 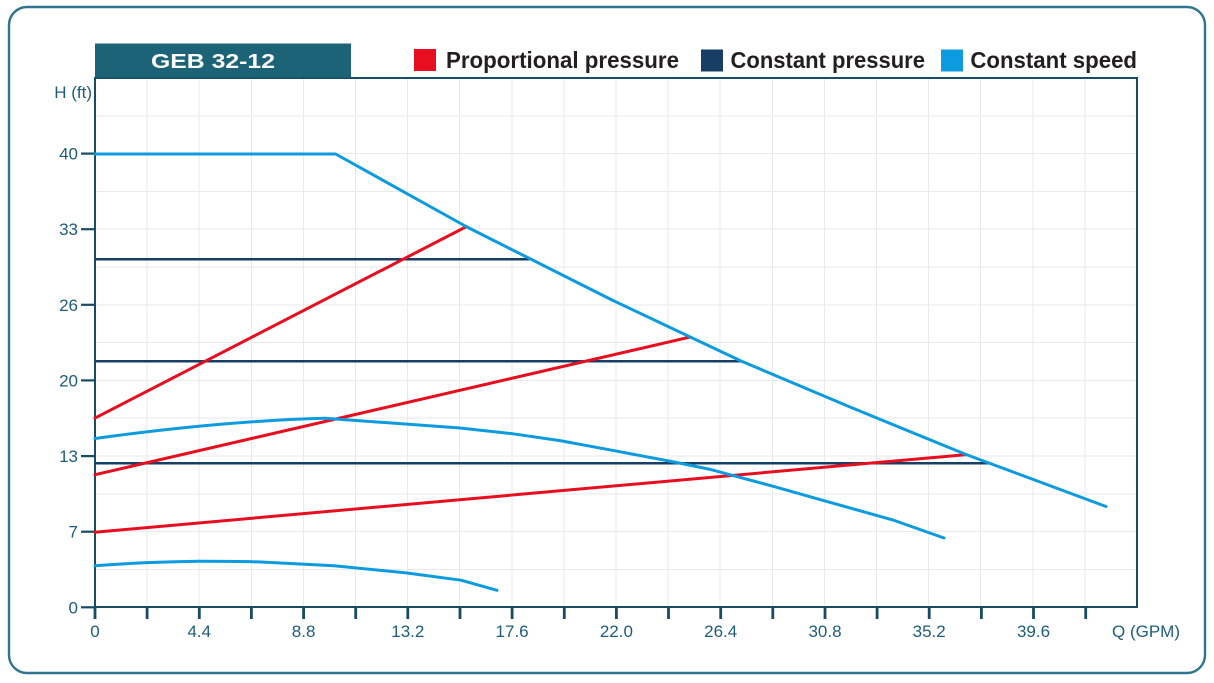 I want to click on svg-text: 13, so click(x=68, y=456).